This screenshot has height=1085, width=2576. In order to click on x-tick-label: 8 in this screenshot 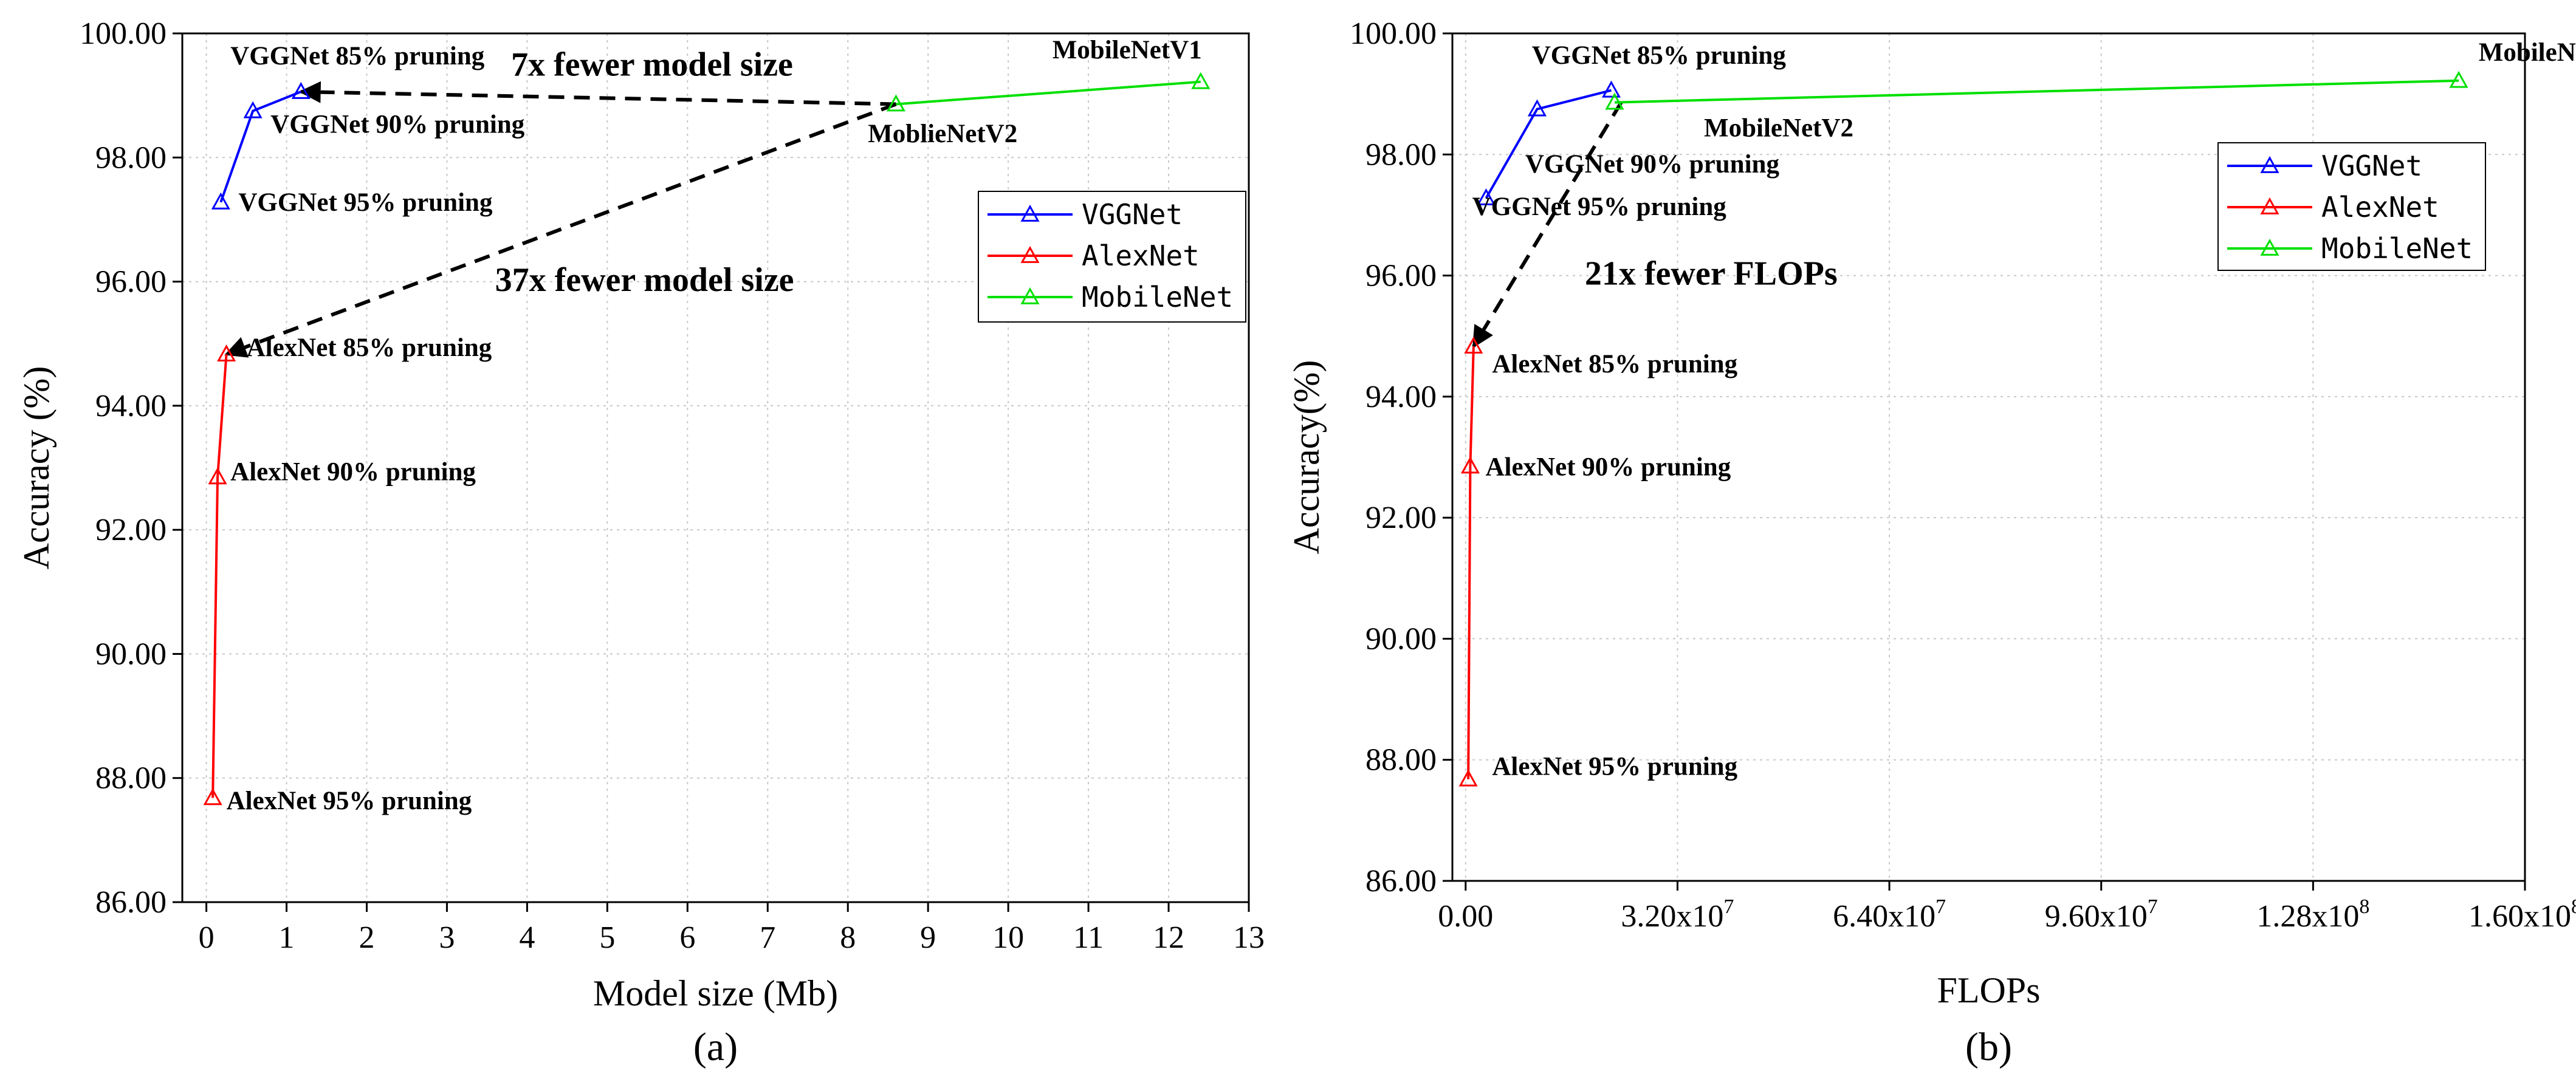, I will do `click(848, 937)`.